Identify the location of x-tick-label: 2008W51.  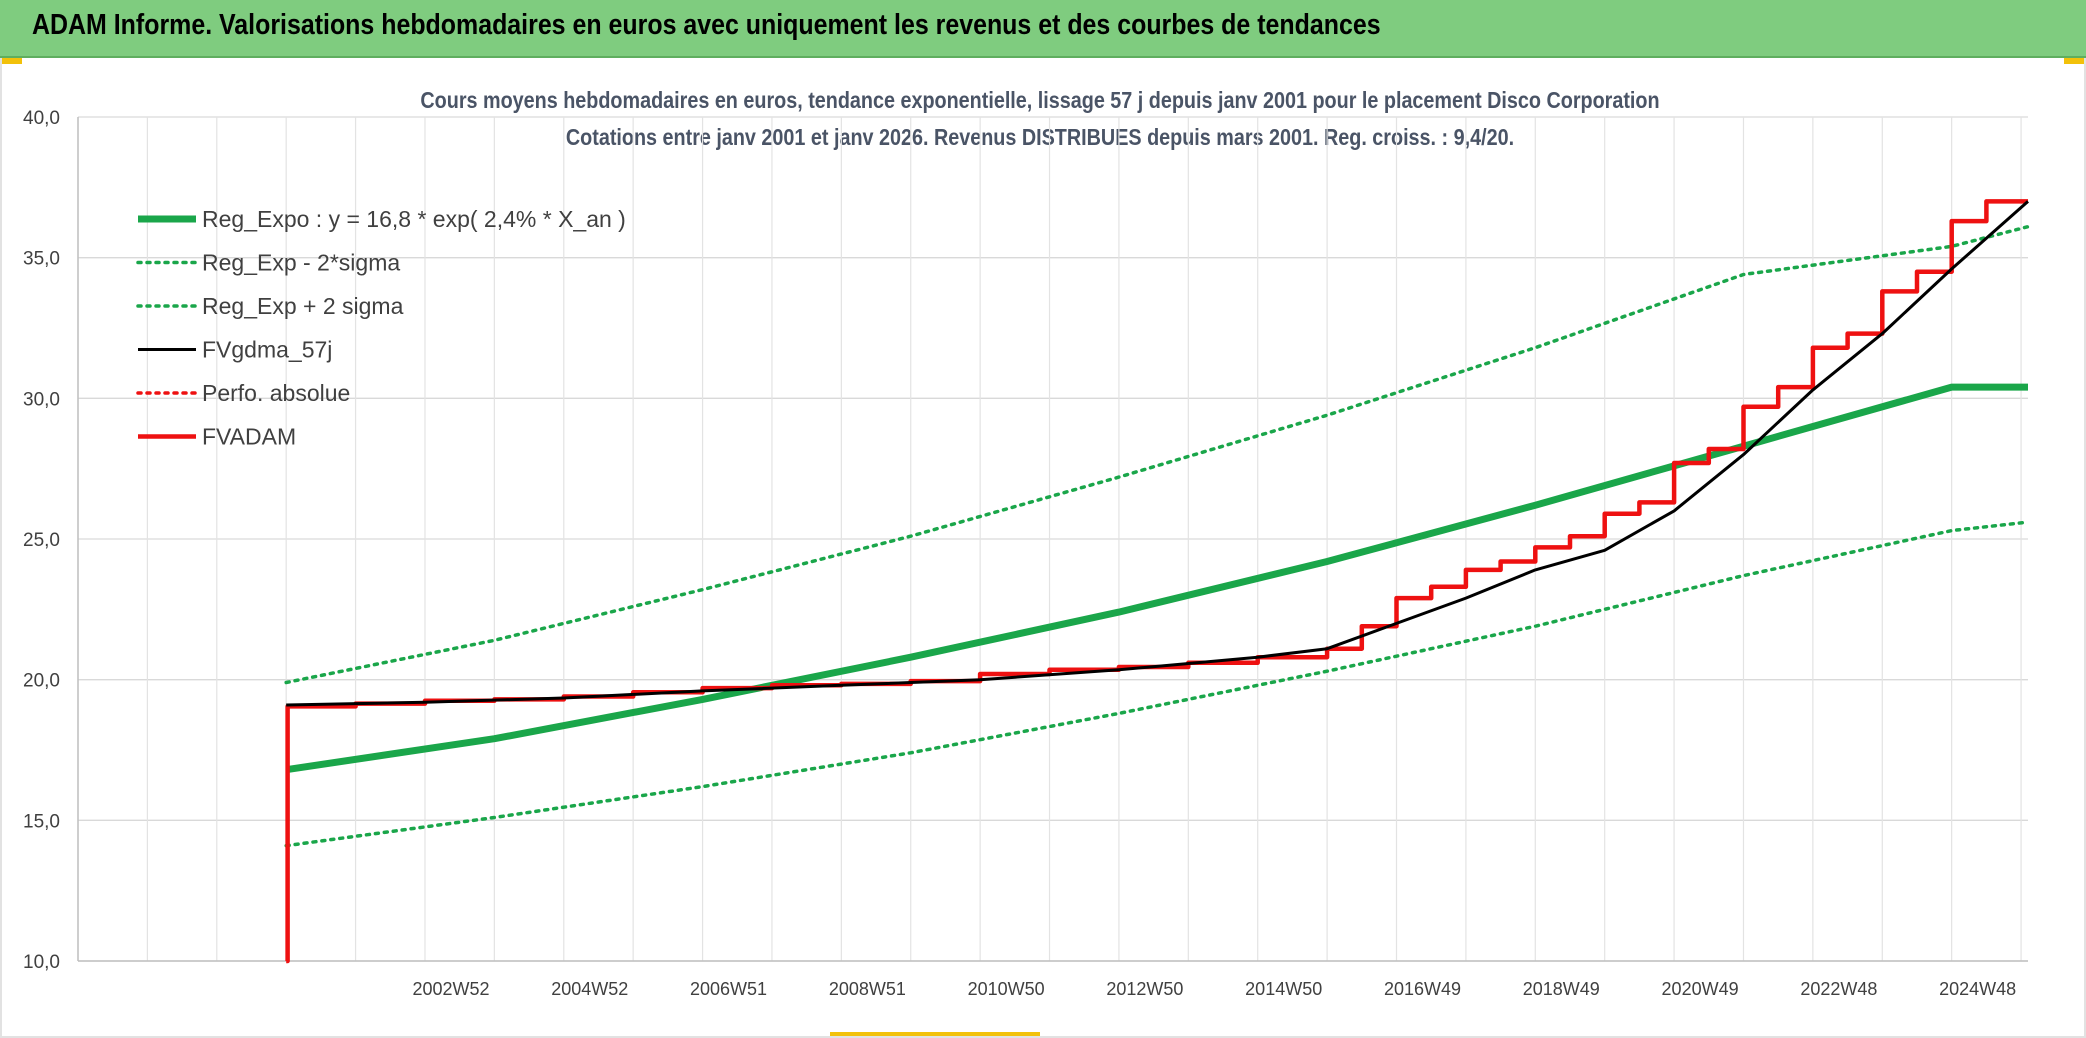
(867, 989).